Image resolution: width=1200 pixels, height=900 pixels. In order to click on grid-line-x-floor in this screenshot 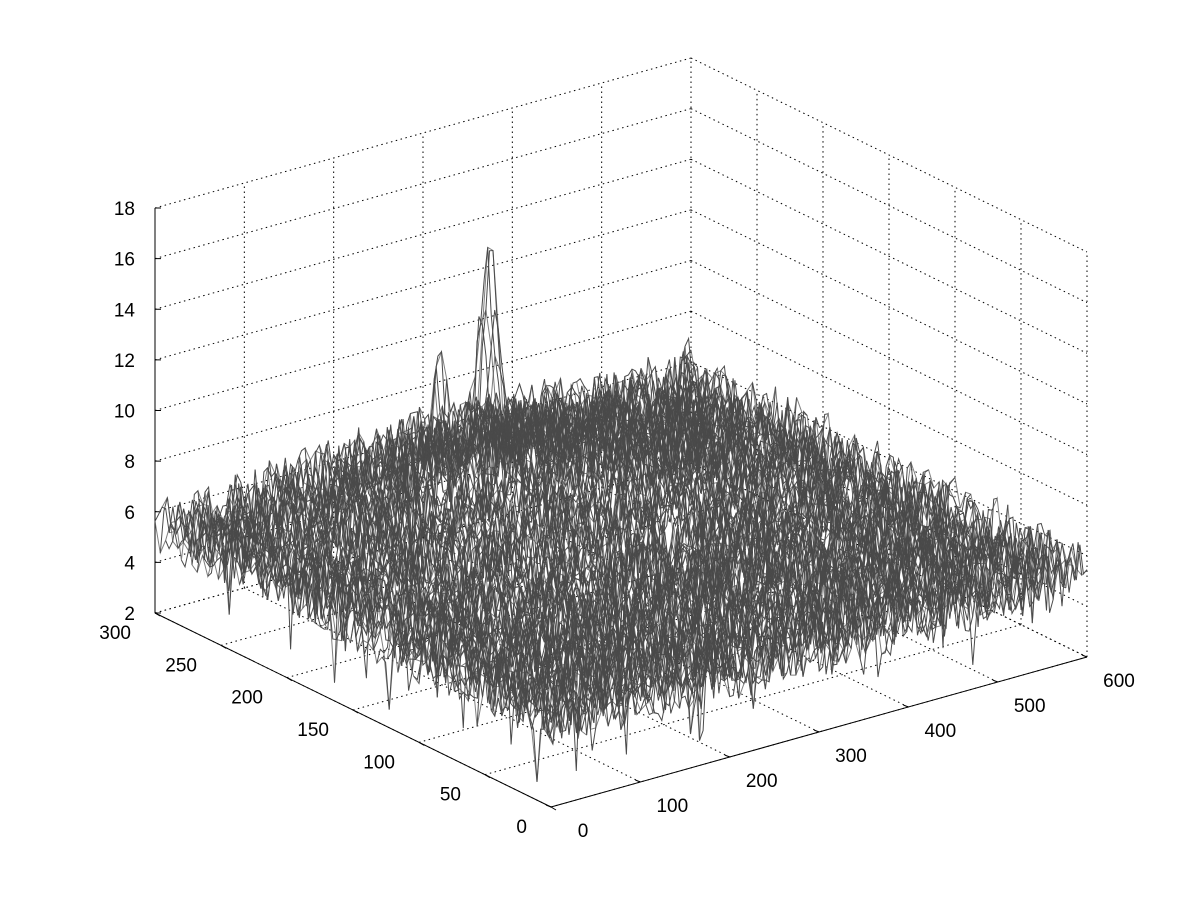, I will do `click(442, 685)`.